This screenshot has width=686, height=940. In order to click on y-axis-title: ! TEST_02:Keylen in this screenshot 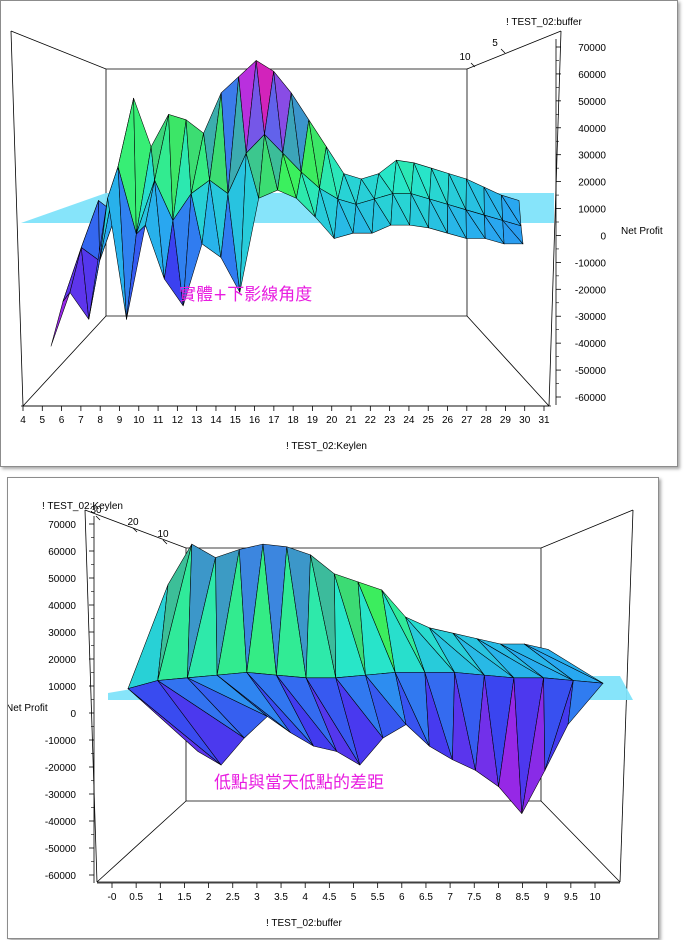, I will do `click(82, 506)`.